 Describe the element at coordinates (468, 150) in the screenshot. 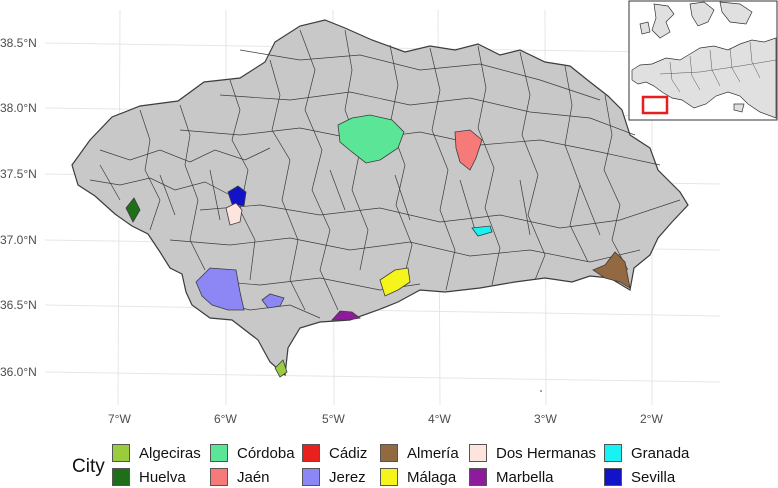

I see `jaen-area` at that location.